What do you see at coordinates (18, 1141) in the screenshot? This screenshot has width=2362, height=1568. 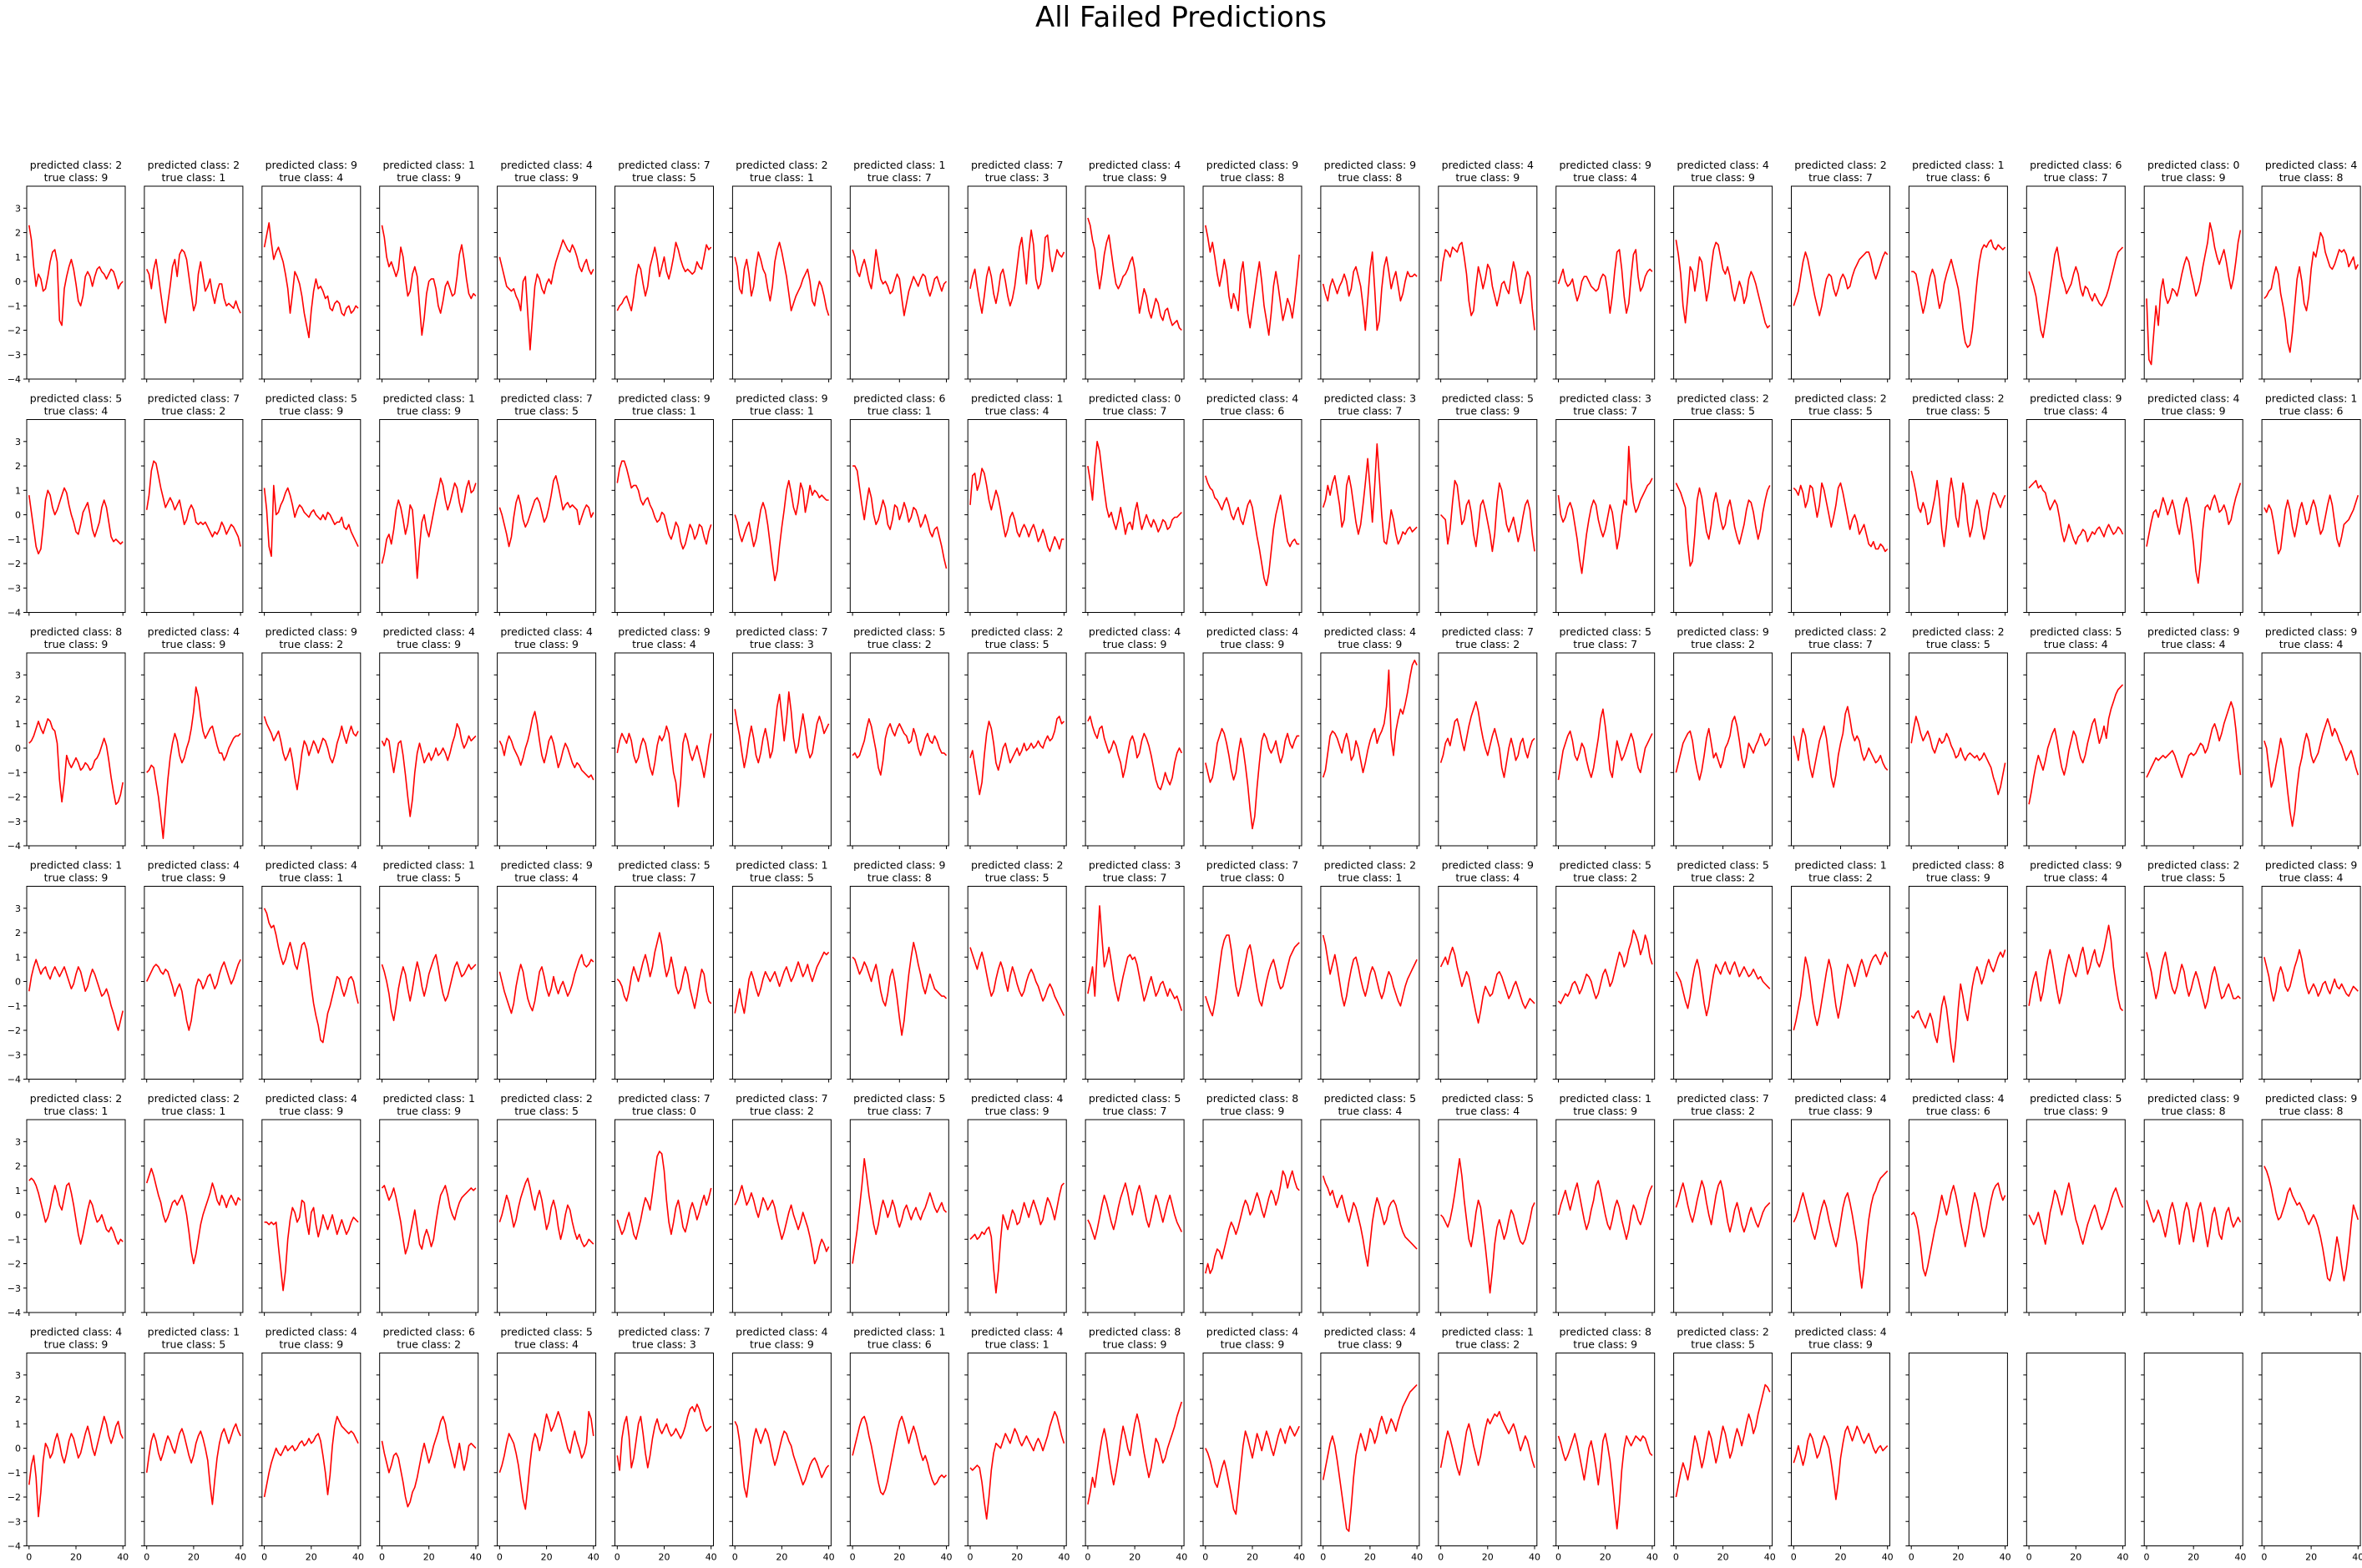 I see `y-tick-label: 3` at bounding box center [18, 1141].